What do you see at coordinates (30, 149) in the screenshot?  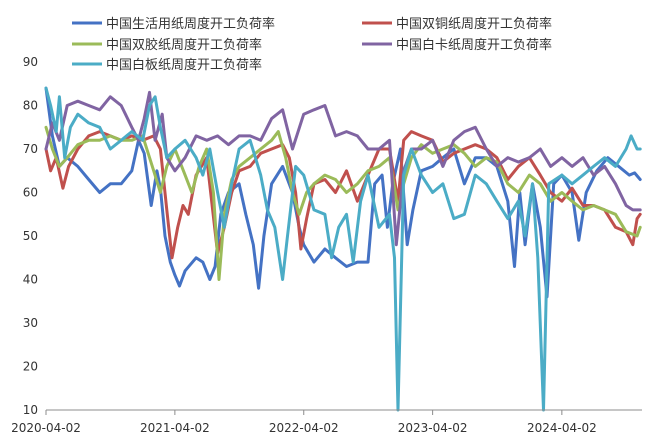 I see `y-tick-label: 70` at bounding box center [30, 149].